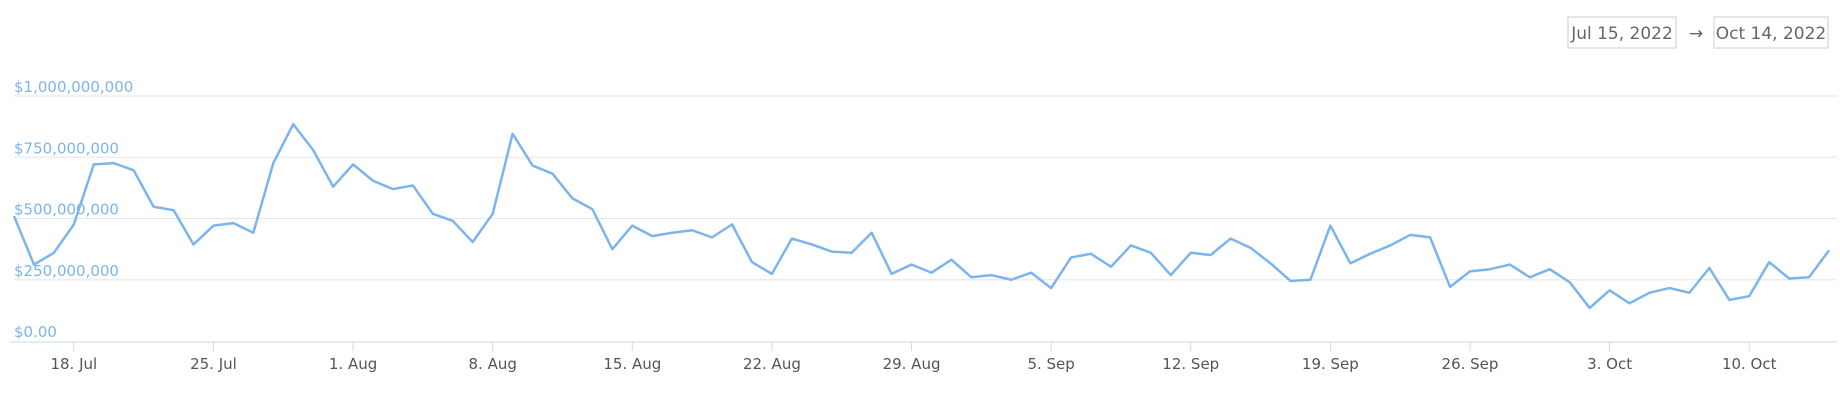  What do you see at coordinates (353, 364) in the screenshot?
I see `x-tick-label: 1. Aug` at bounding box center [353, 364].